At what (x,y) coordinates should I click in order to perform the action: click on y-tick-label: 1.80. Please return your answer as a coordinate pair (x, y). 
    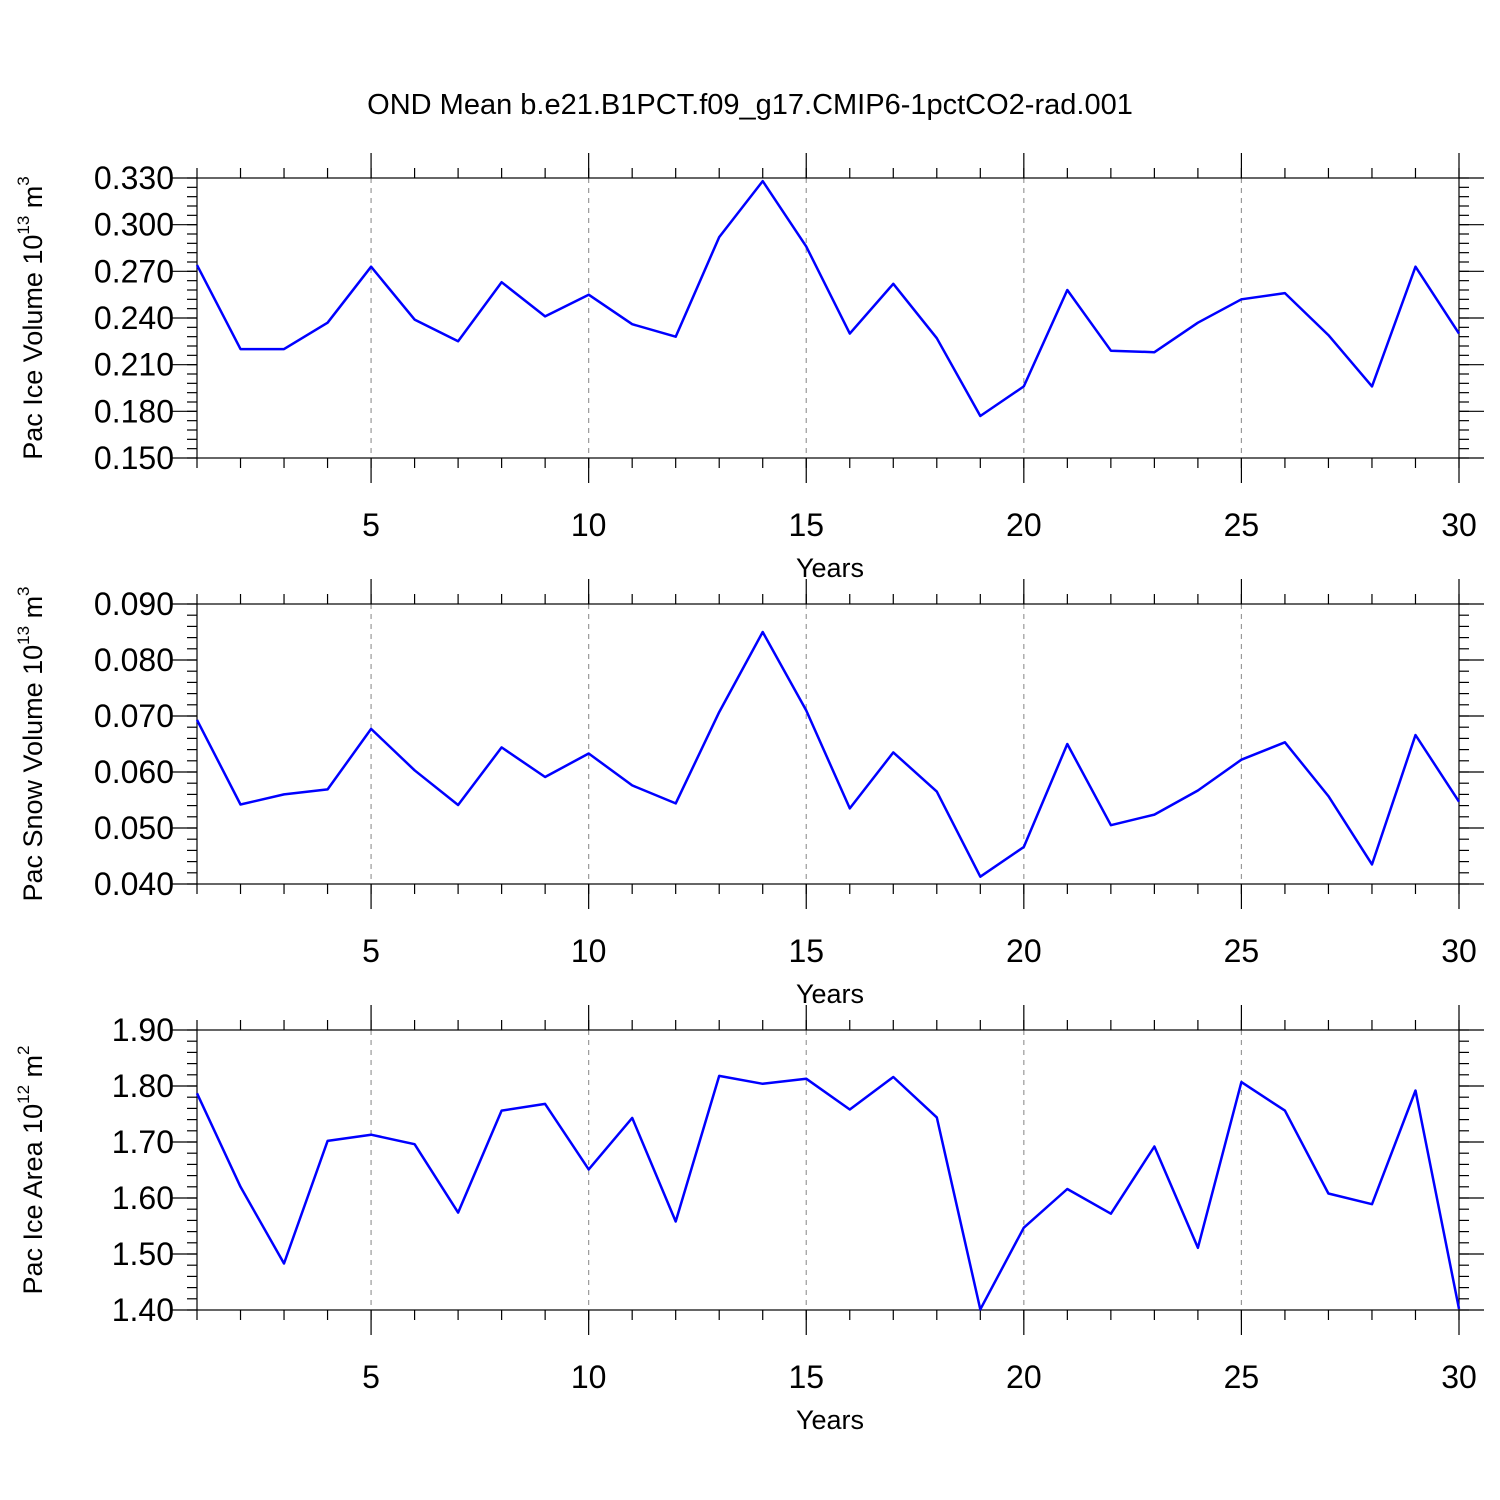
    Looking at the image, I should click on (143, 1086).